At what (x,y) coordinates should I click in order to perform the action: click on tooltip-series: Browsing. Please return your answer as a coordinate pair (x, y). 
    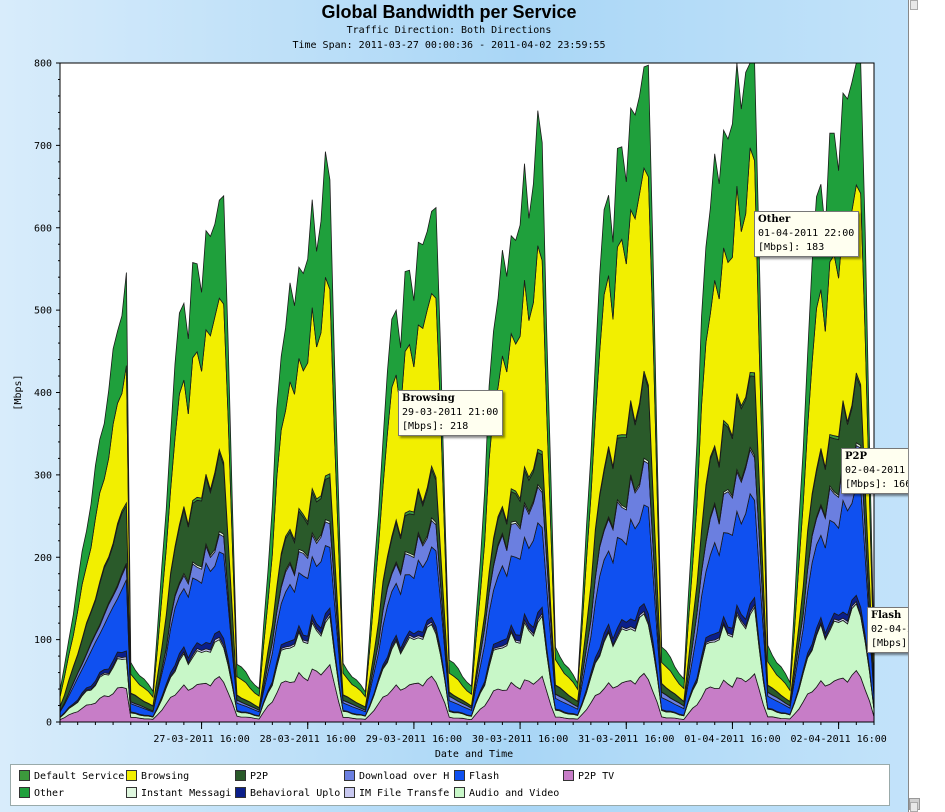
    Looking at the image, I should click on (428, 398).